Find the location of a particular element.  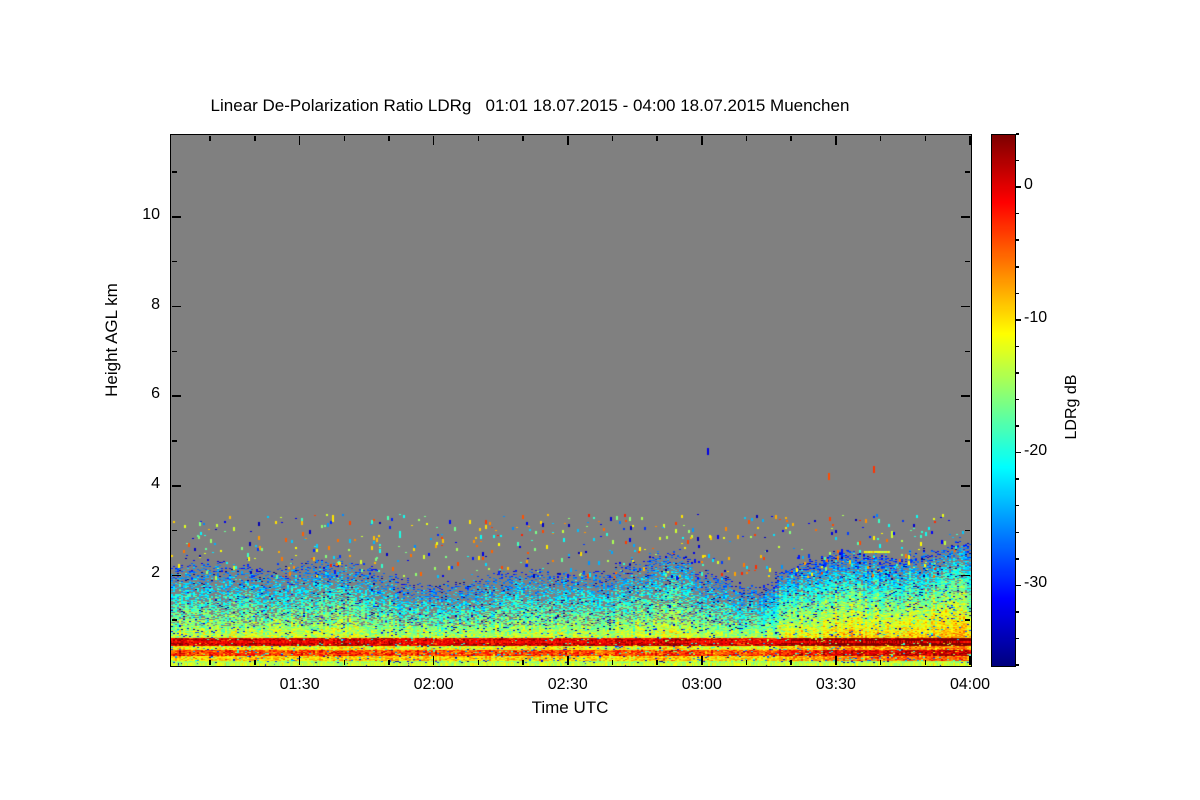

y-tick-label: 4 is located at coordinates (155, 483).